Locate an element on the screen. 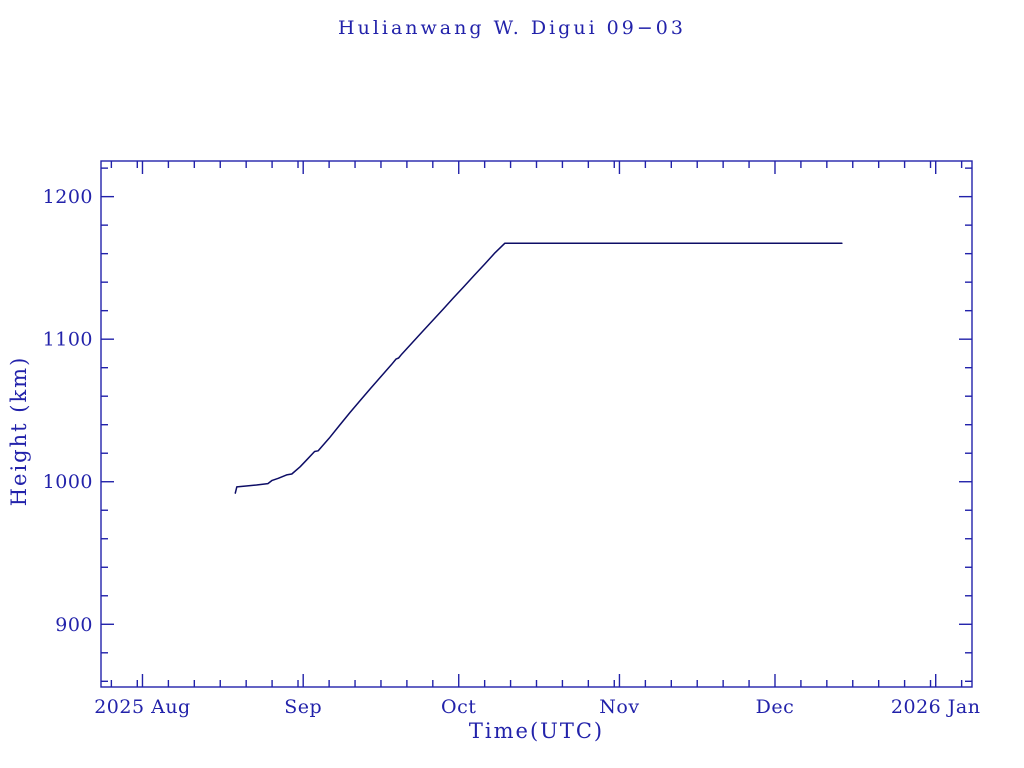 The image size is (1024, 768). y-tick-label: 1200 is located at coordinates (68, 197).